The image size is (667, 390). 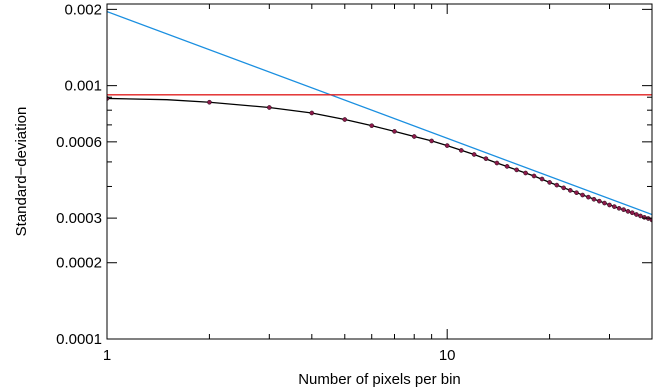 I want to click on x-tick-label: 10, so click(x=447, y=355).